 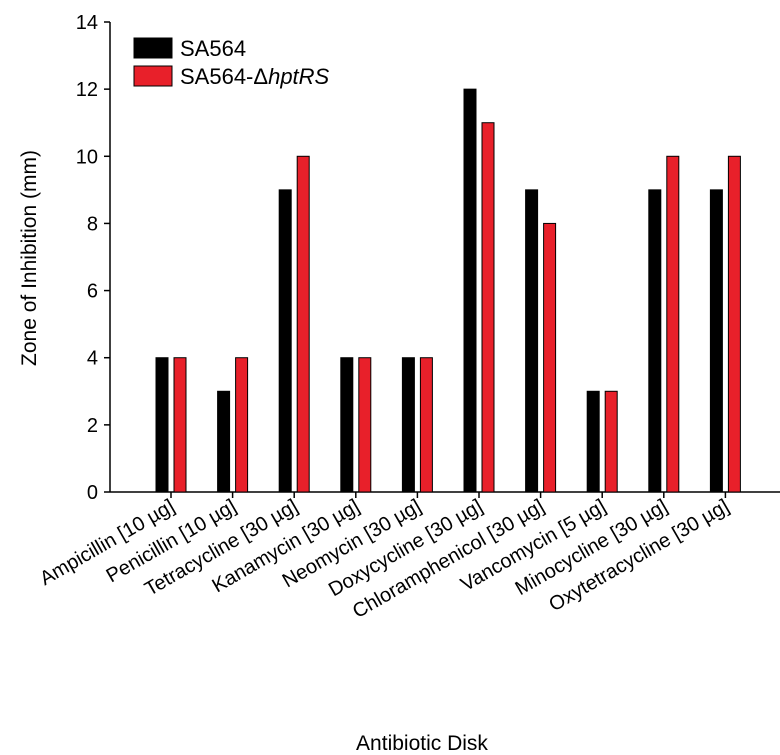 I want to click on y-tick-label: 6, so click(x=92, y=292).